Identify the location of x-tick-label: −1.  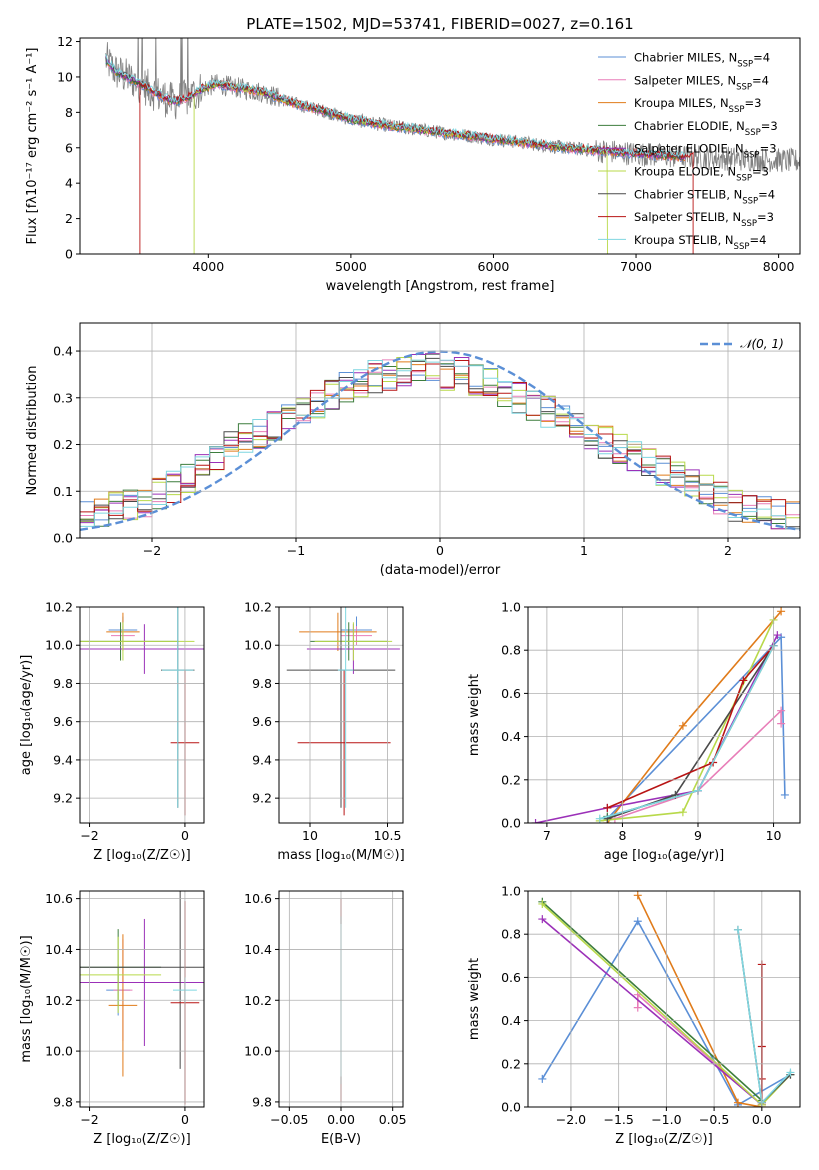
(296, 550).